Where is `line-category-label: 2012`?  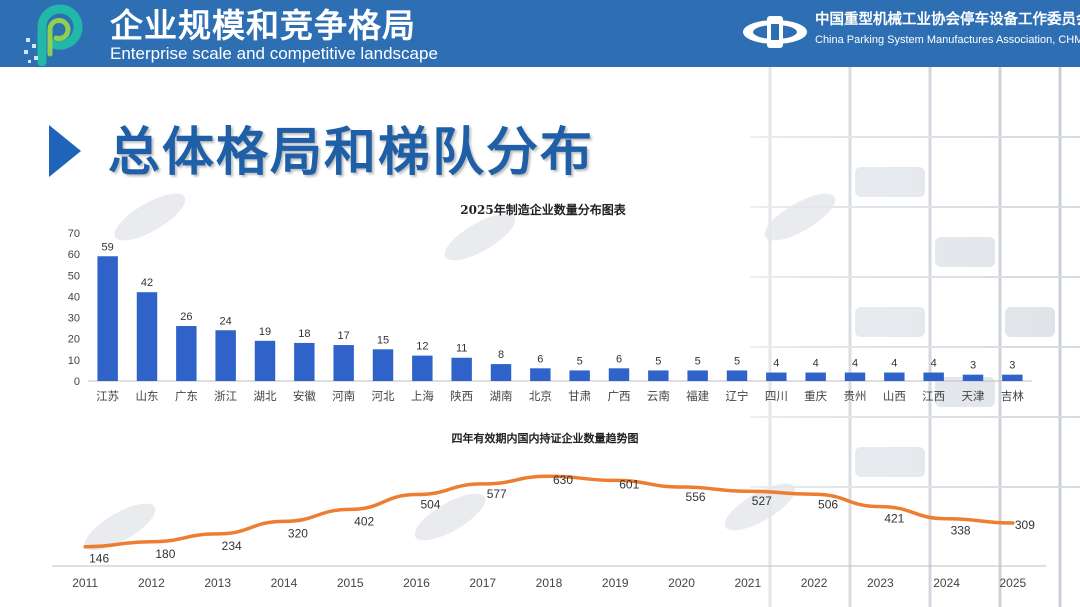
line-category-label: 2012 is located at coordinates (151, 583).